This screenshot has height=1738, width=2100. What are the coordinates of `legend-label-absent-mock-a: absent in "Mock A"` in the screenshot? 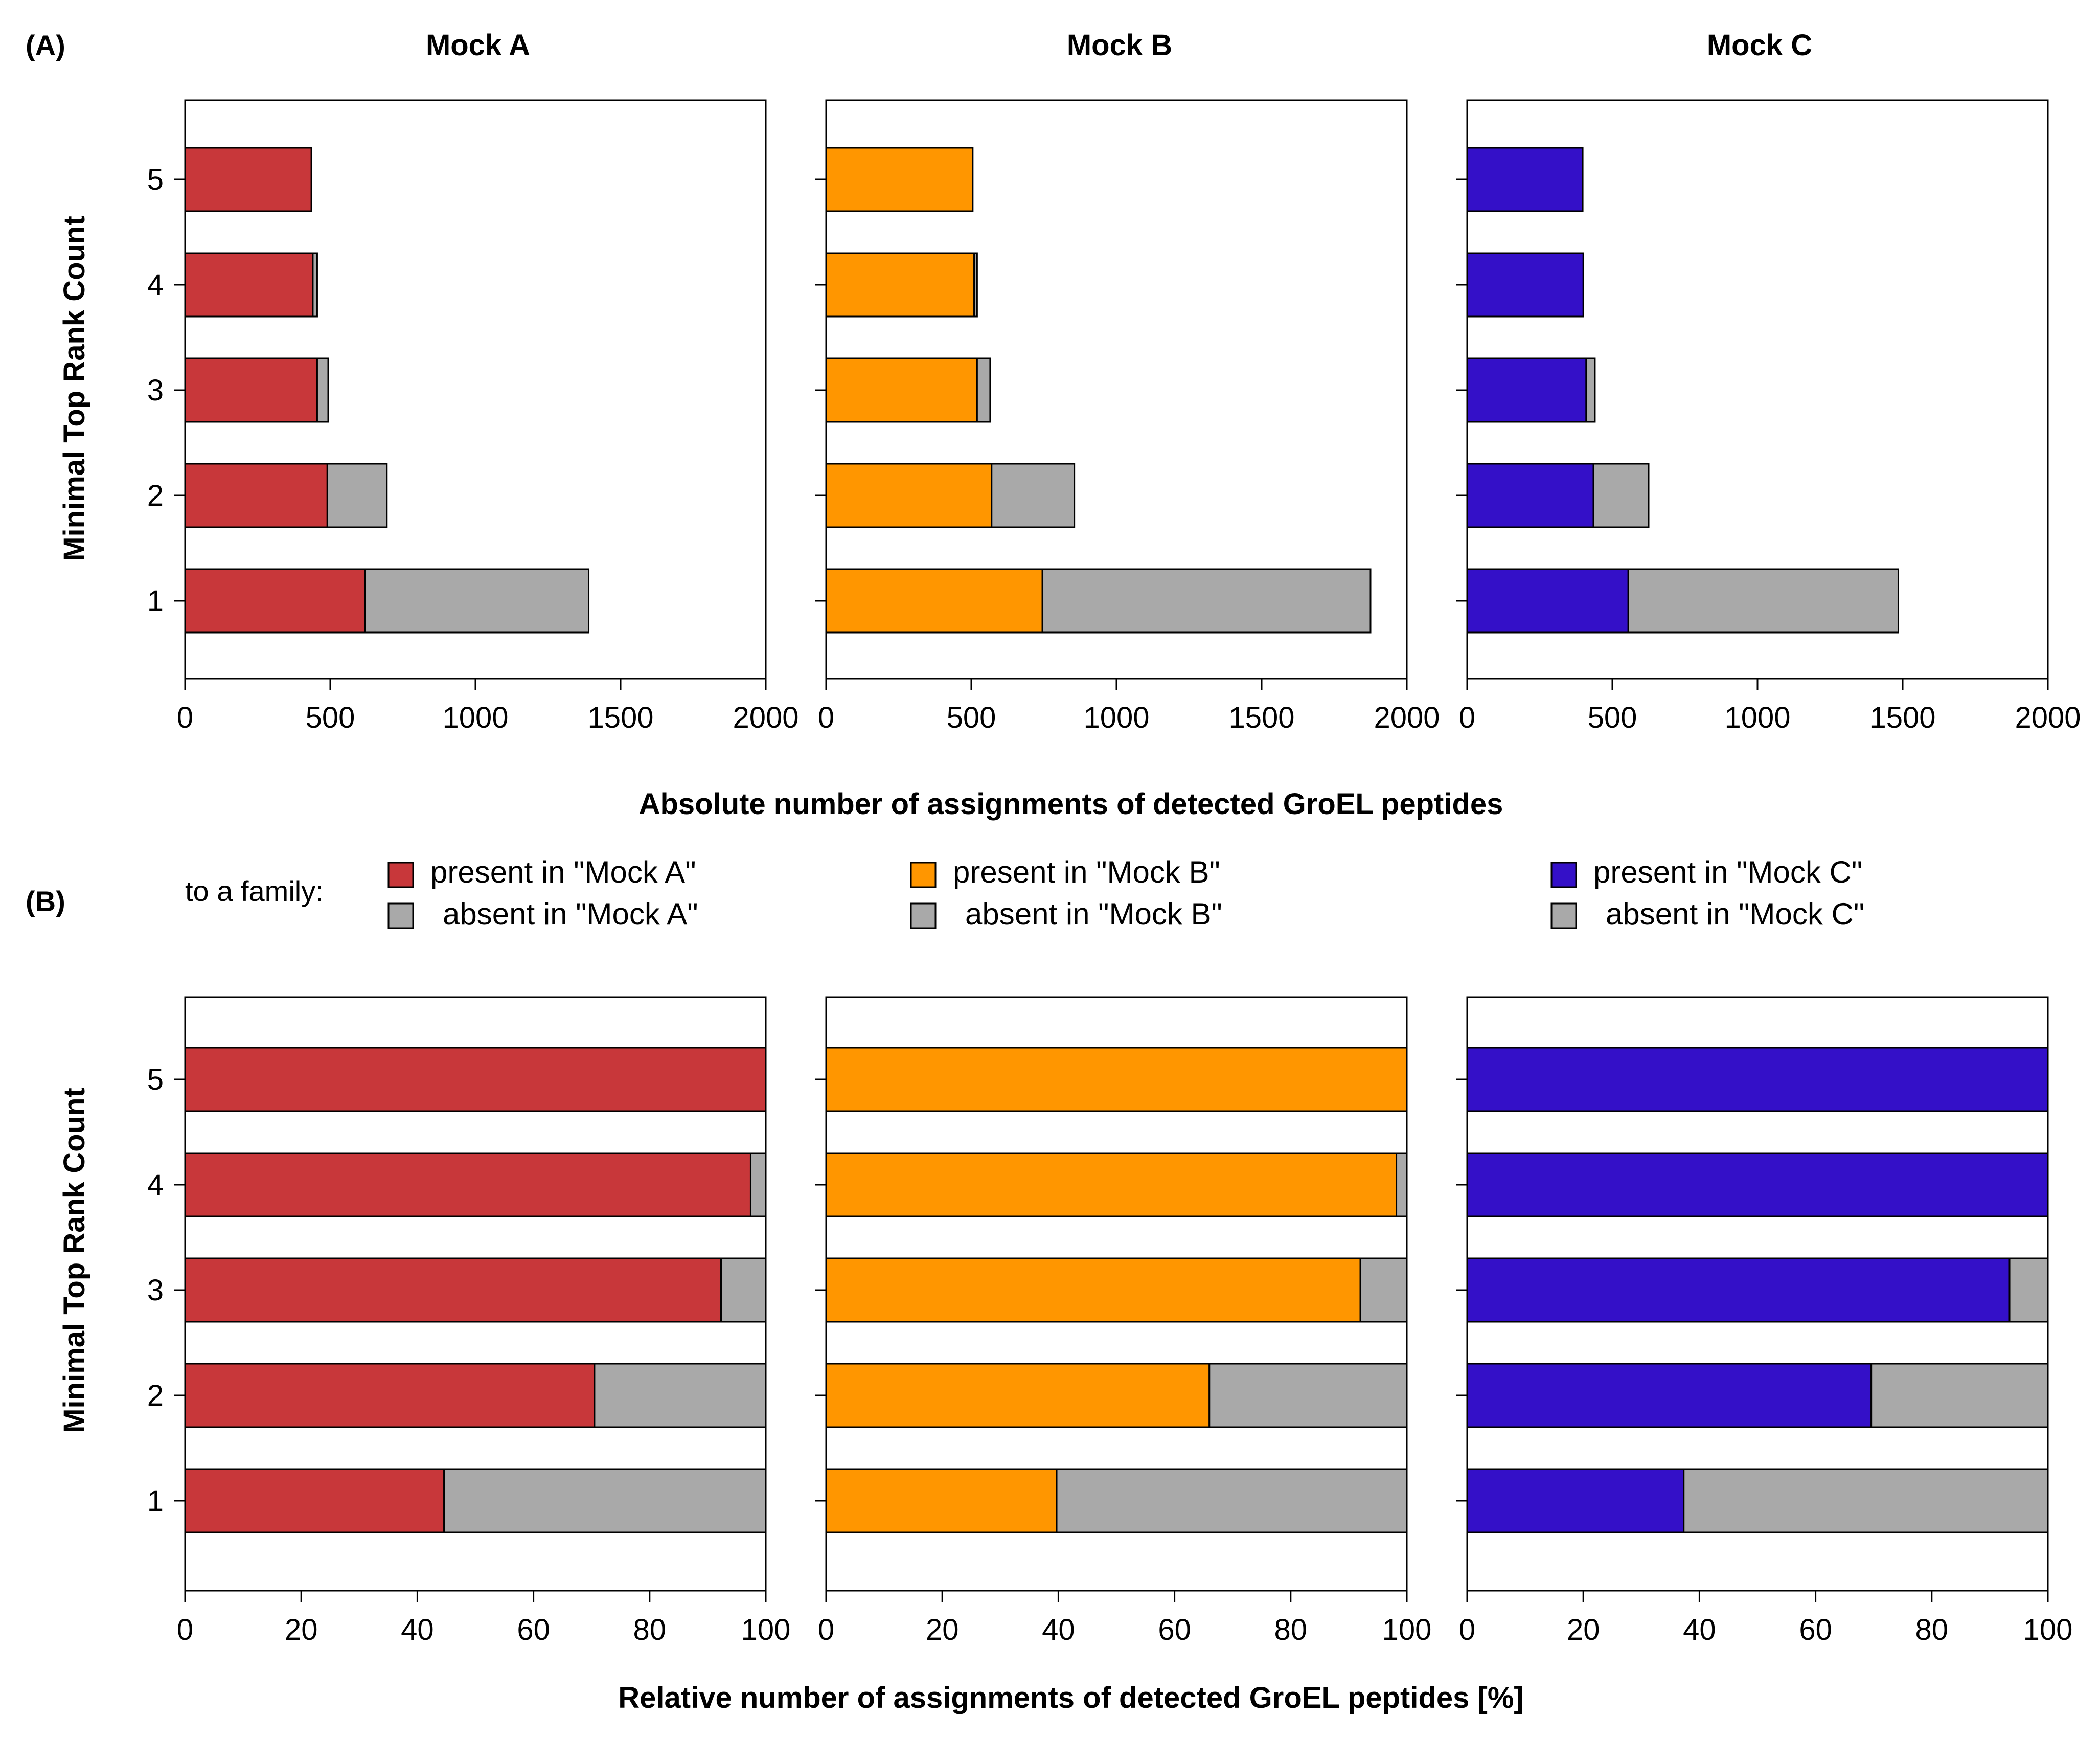 It's located at (570, 914).